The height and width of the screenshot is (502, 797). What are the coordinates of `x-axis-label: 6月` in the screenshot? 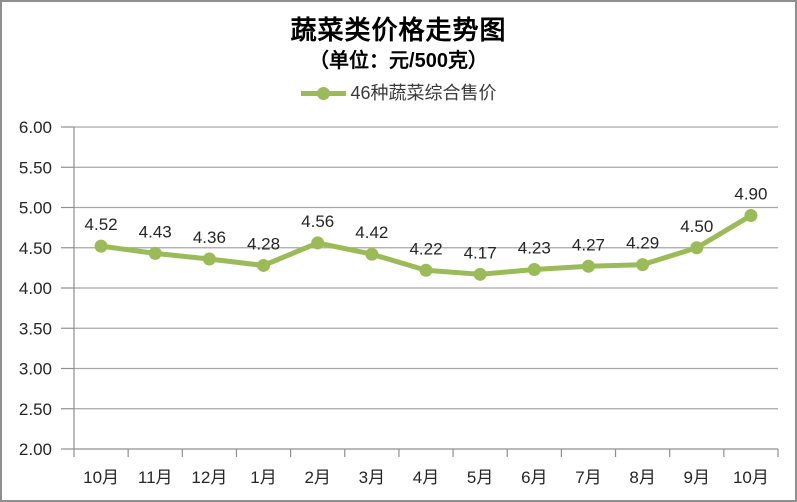 It's located at (534, 477).